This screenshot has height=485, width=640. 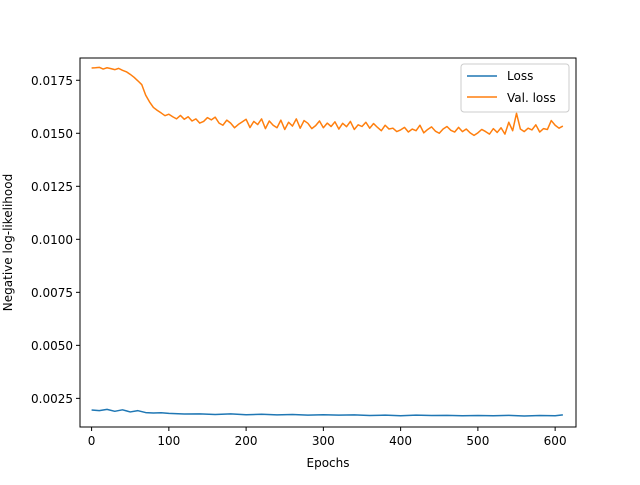 I want to click on y-axis-label: Negative log-likelihood, so click(x=8, y=242).